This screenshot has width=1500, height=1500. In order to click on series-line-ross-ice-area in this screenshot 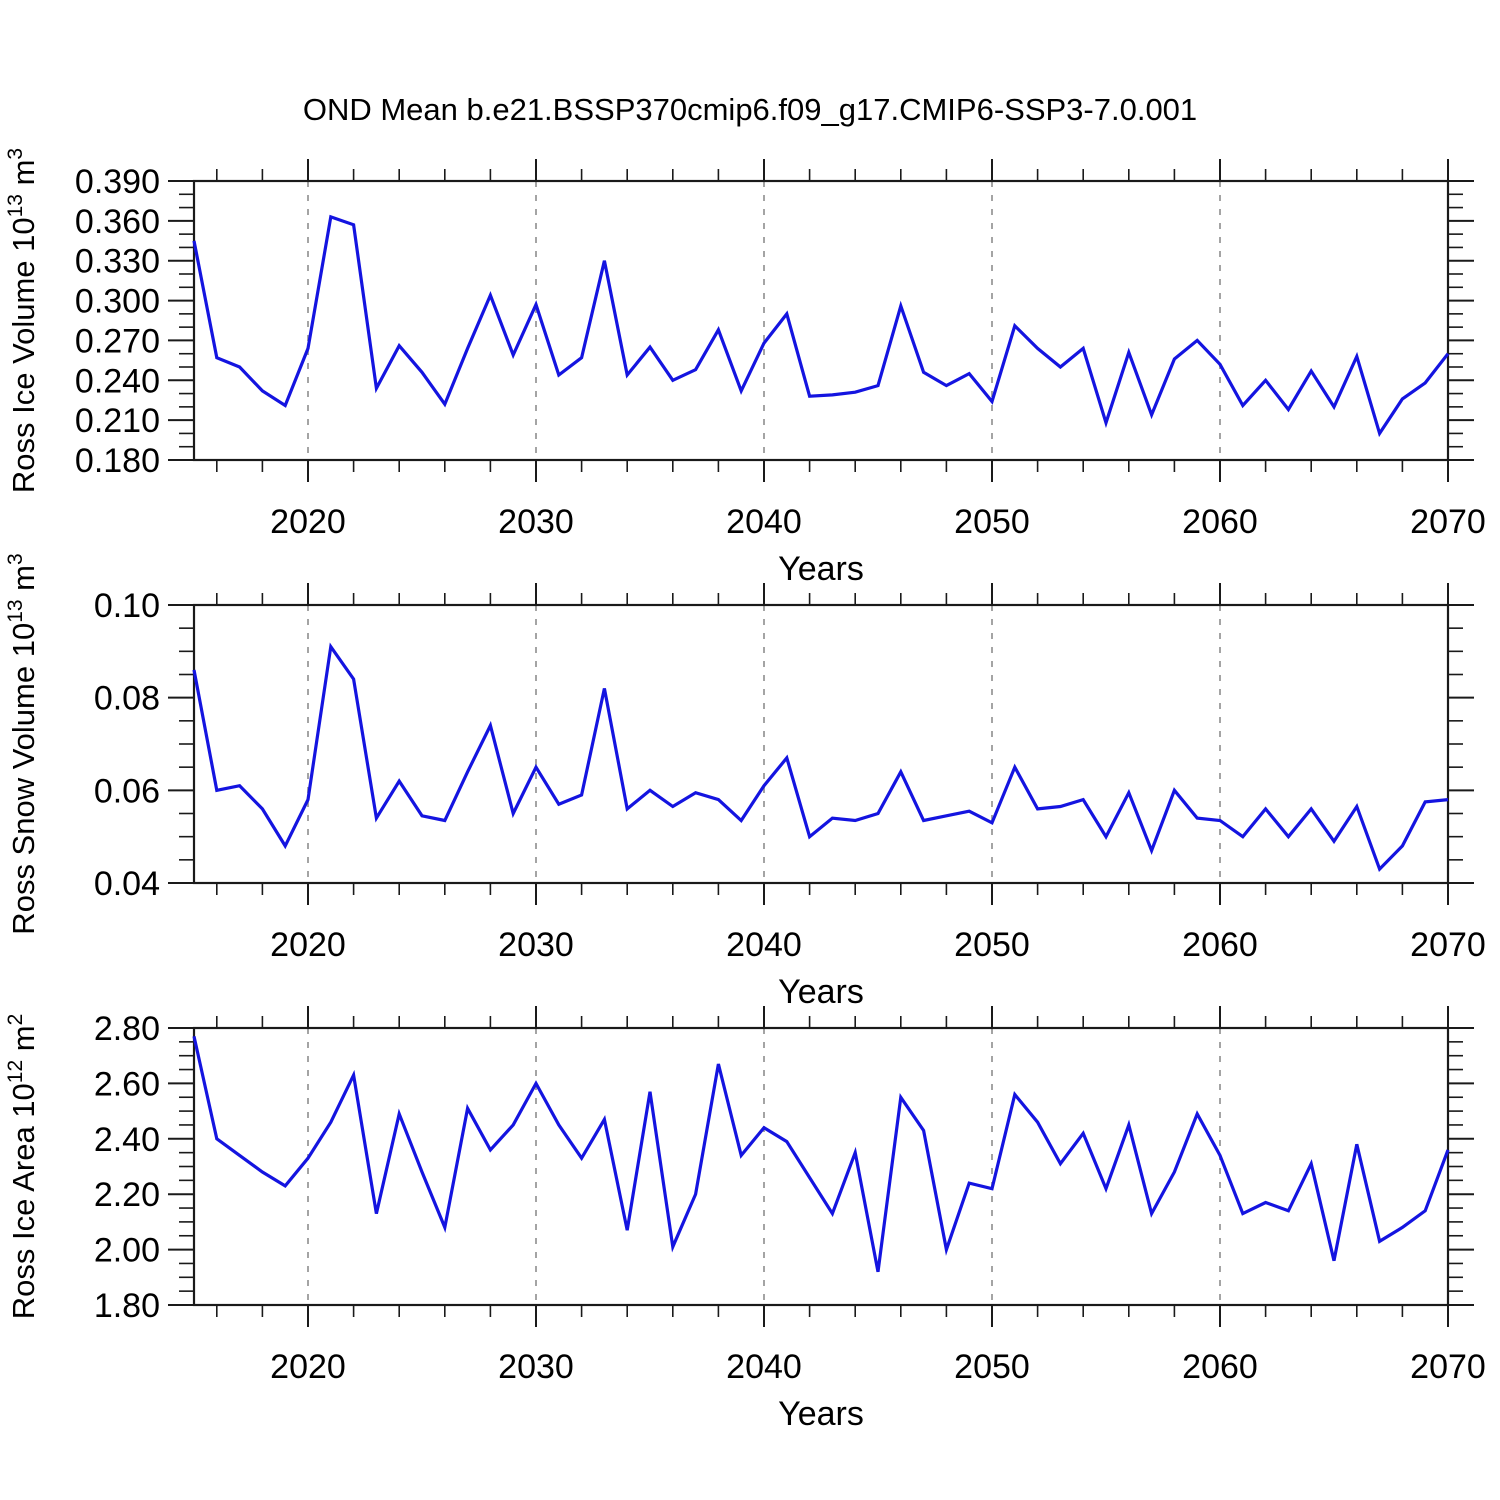, I will do `click(821, 1154)`.